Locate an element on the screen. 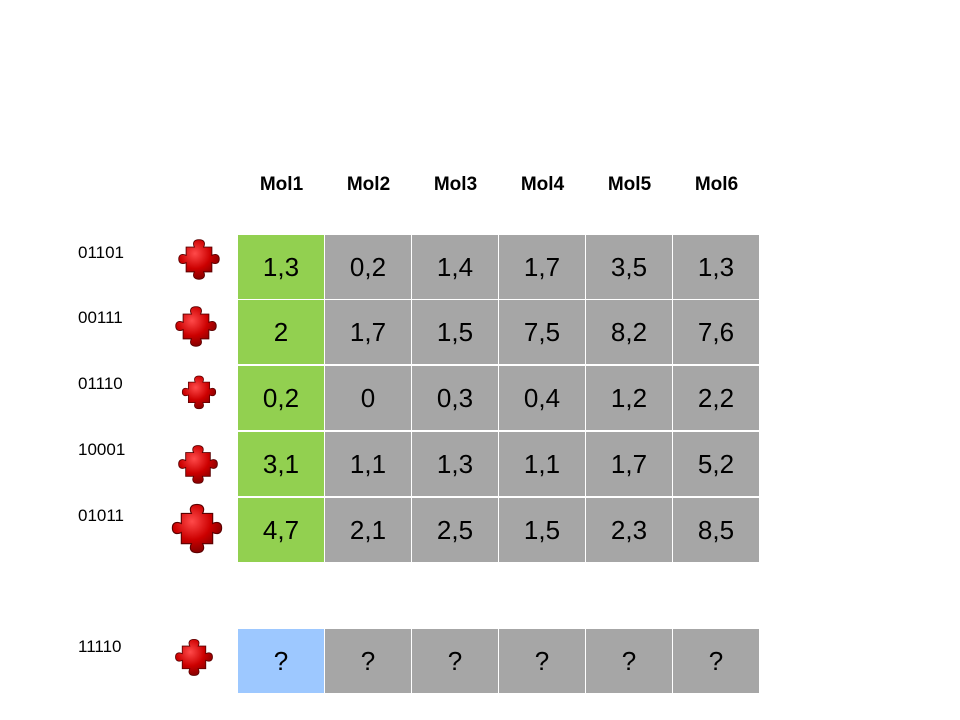 The height and width of the screenshot is (720, 960). query-row-code: 11110 is located at coordinates (100, 646).